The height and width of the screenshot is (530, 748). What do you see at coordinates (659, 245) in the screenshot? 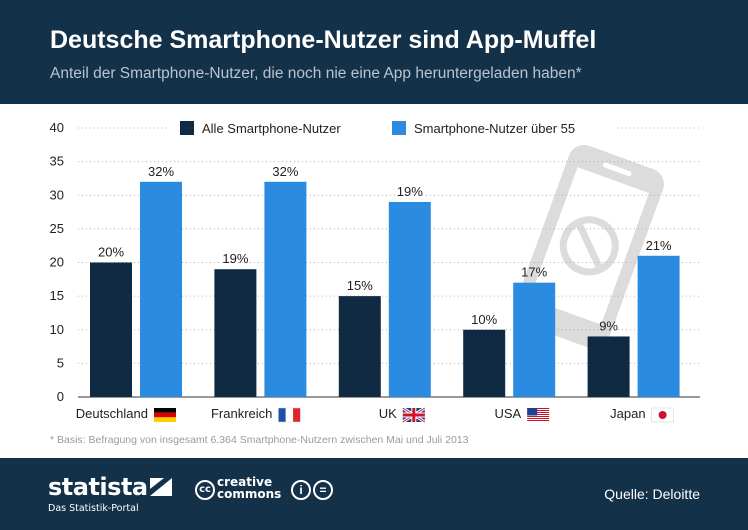
I see `data-label: 21%` at bounding box center [659, 245].